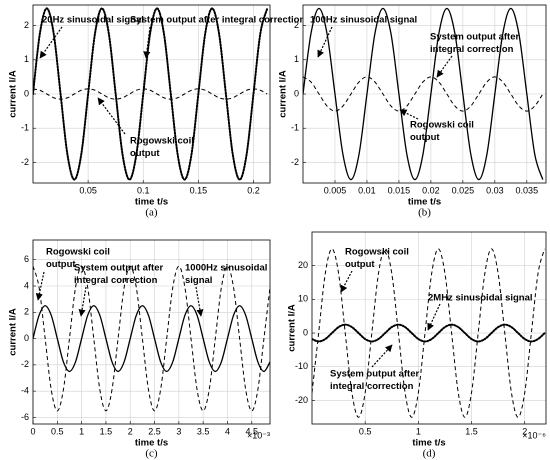 The height and width of the screenshot is (460, 550). What do you see at coordinates (217, 20) in the screenshot?
I see `annotation: System output after integral correction` at bounding box center [217, 20].